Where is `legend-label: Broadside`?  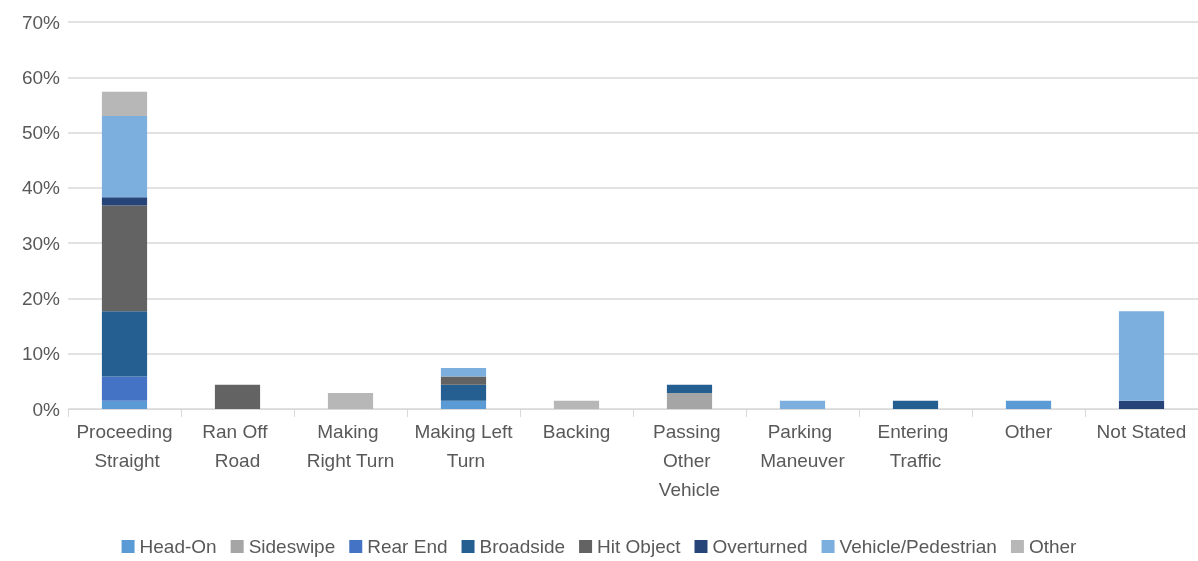
legend-label: Broadside is located at coordinates (522, 546).